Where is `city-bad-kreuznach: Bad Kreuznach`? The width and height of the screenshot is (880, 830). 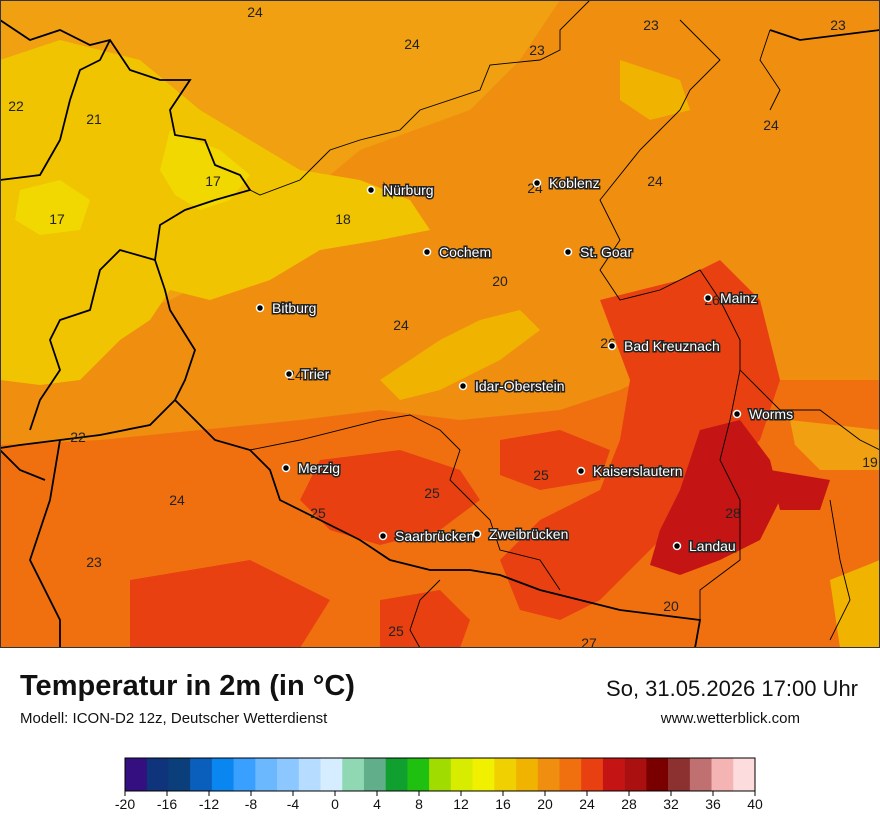
city-bad-kreuznach: Bad Kreuznach is located at coordinates (664, 346).